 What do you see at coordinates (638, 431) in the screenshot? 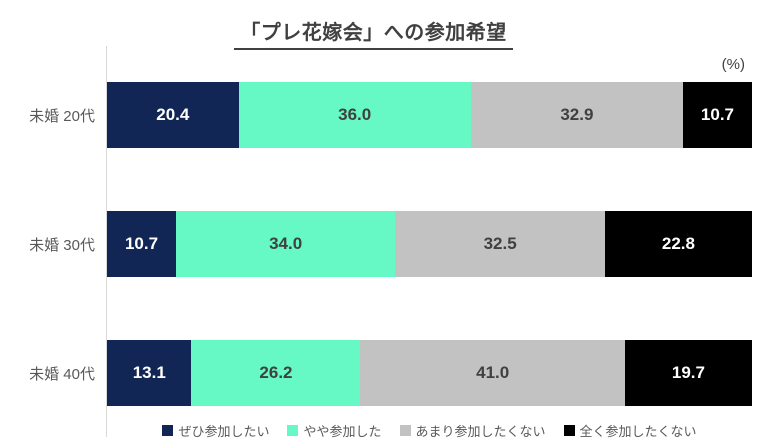
I see `legend-label: 全く参加したくない` at bounding box center [638, 431].